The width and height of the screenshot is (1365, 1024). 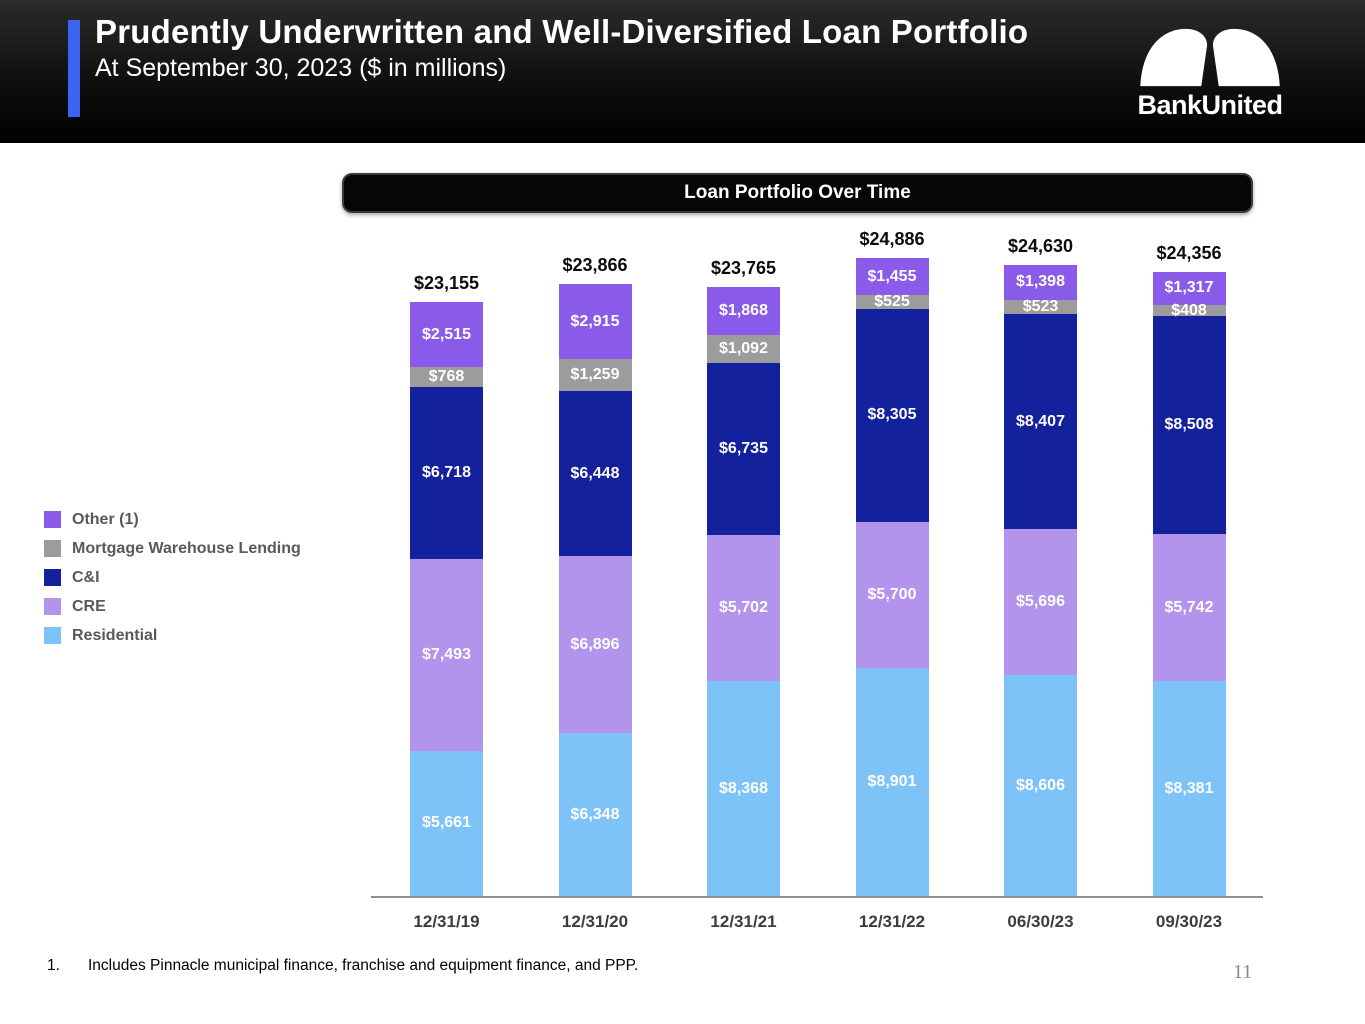 I want to click on bar-segment: $6,718, so click(x=446, y=472).